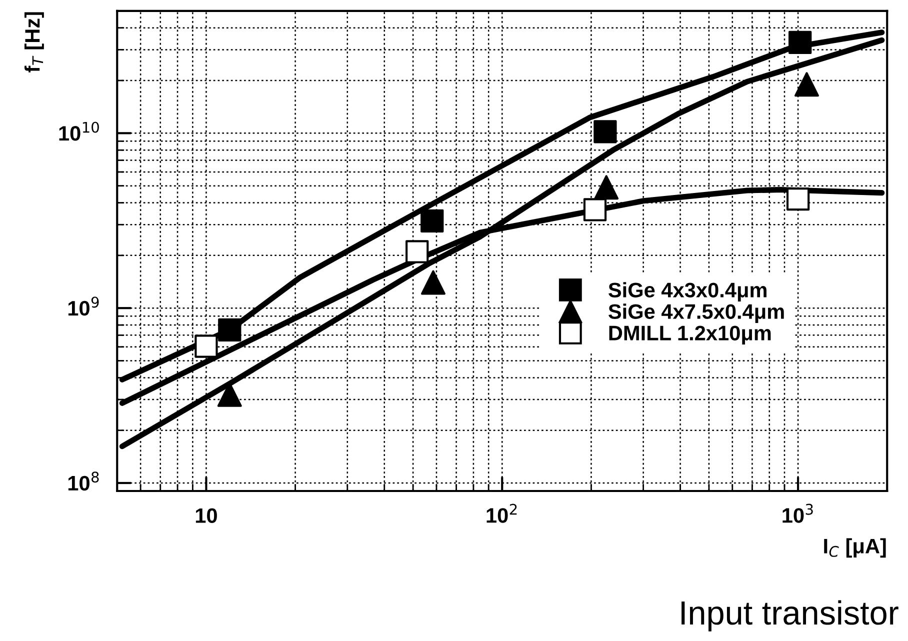  What do you see at coordinates (83, 481) in the screenshot?
I see `y-tick-label: 10$^{8}$` at bounding box center [83, 481].